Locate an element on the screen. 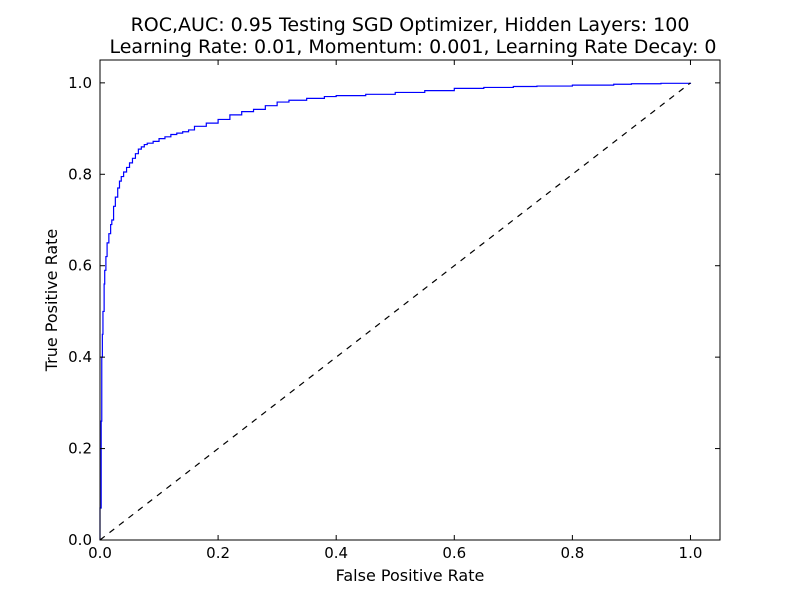 Image resolution: width=800 pixels, height=600 pixels. x-tick-label: 0.4 is located at coordinates (336, 553).